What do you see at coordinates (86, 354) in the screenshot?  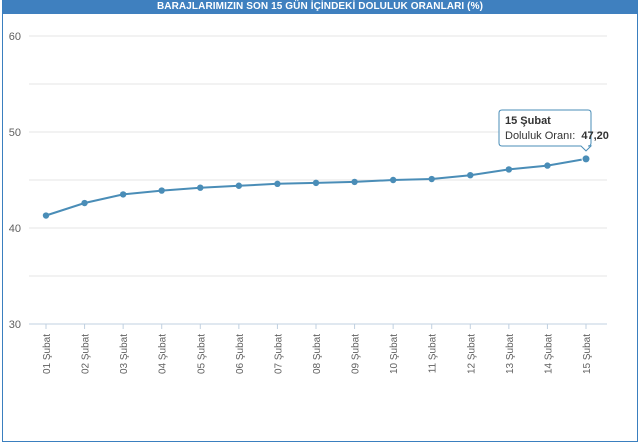 I see `x-tick-label: 02 Şubat` at bounding box center [86, 354].